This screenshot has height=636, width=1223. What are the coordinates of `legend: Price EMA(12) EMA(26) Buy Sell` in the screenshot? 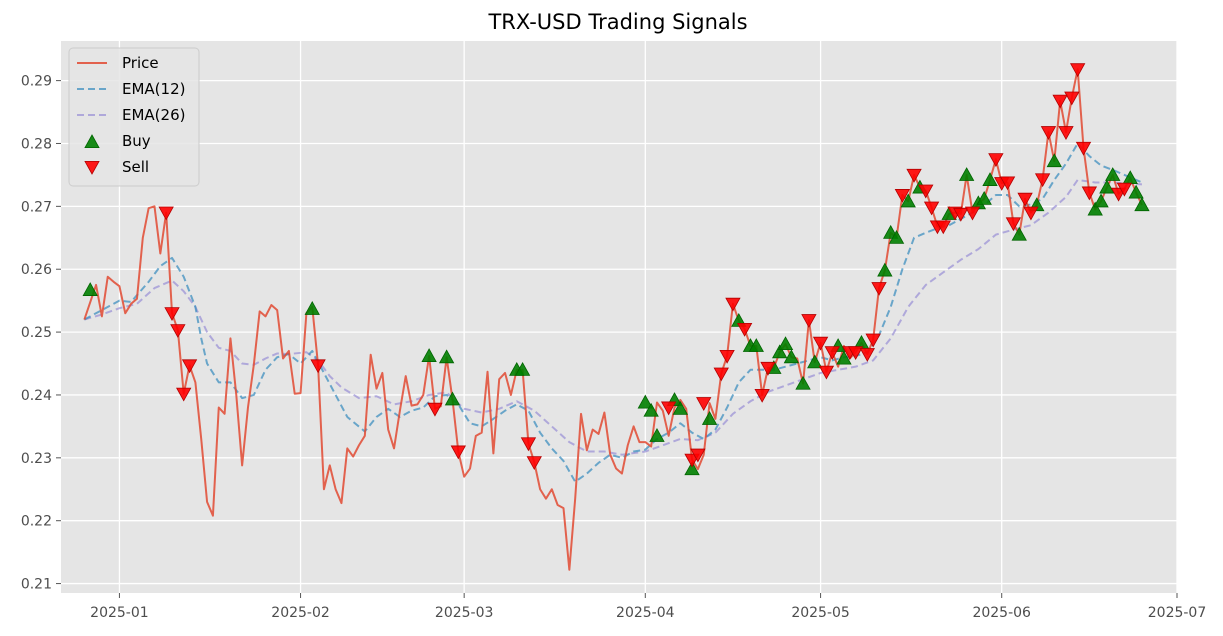 It's located at (134, 117).